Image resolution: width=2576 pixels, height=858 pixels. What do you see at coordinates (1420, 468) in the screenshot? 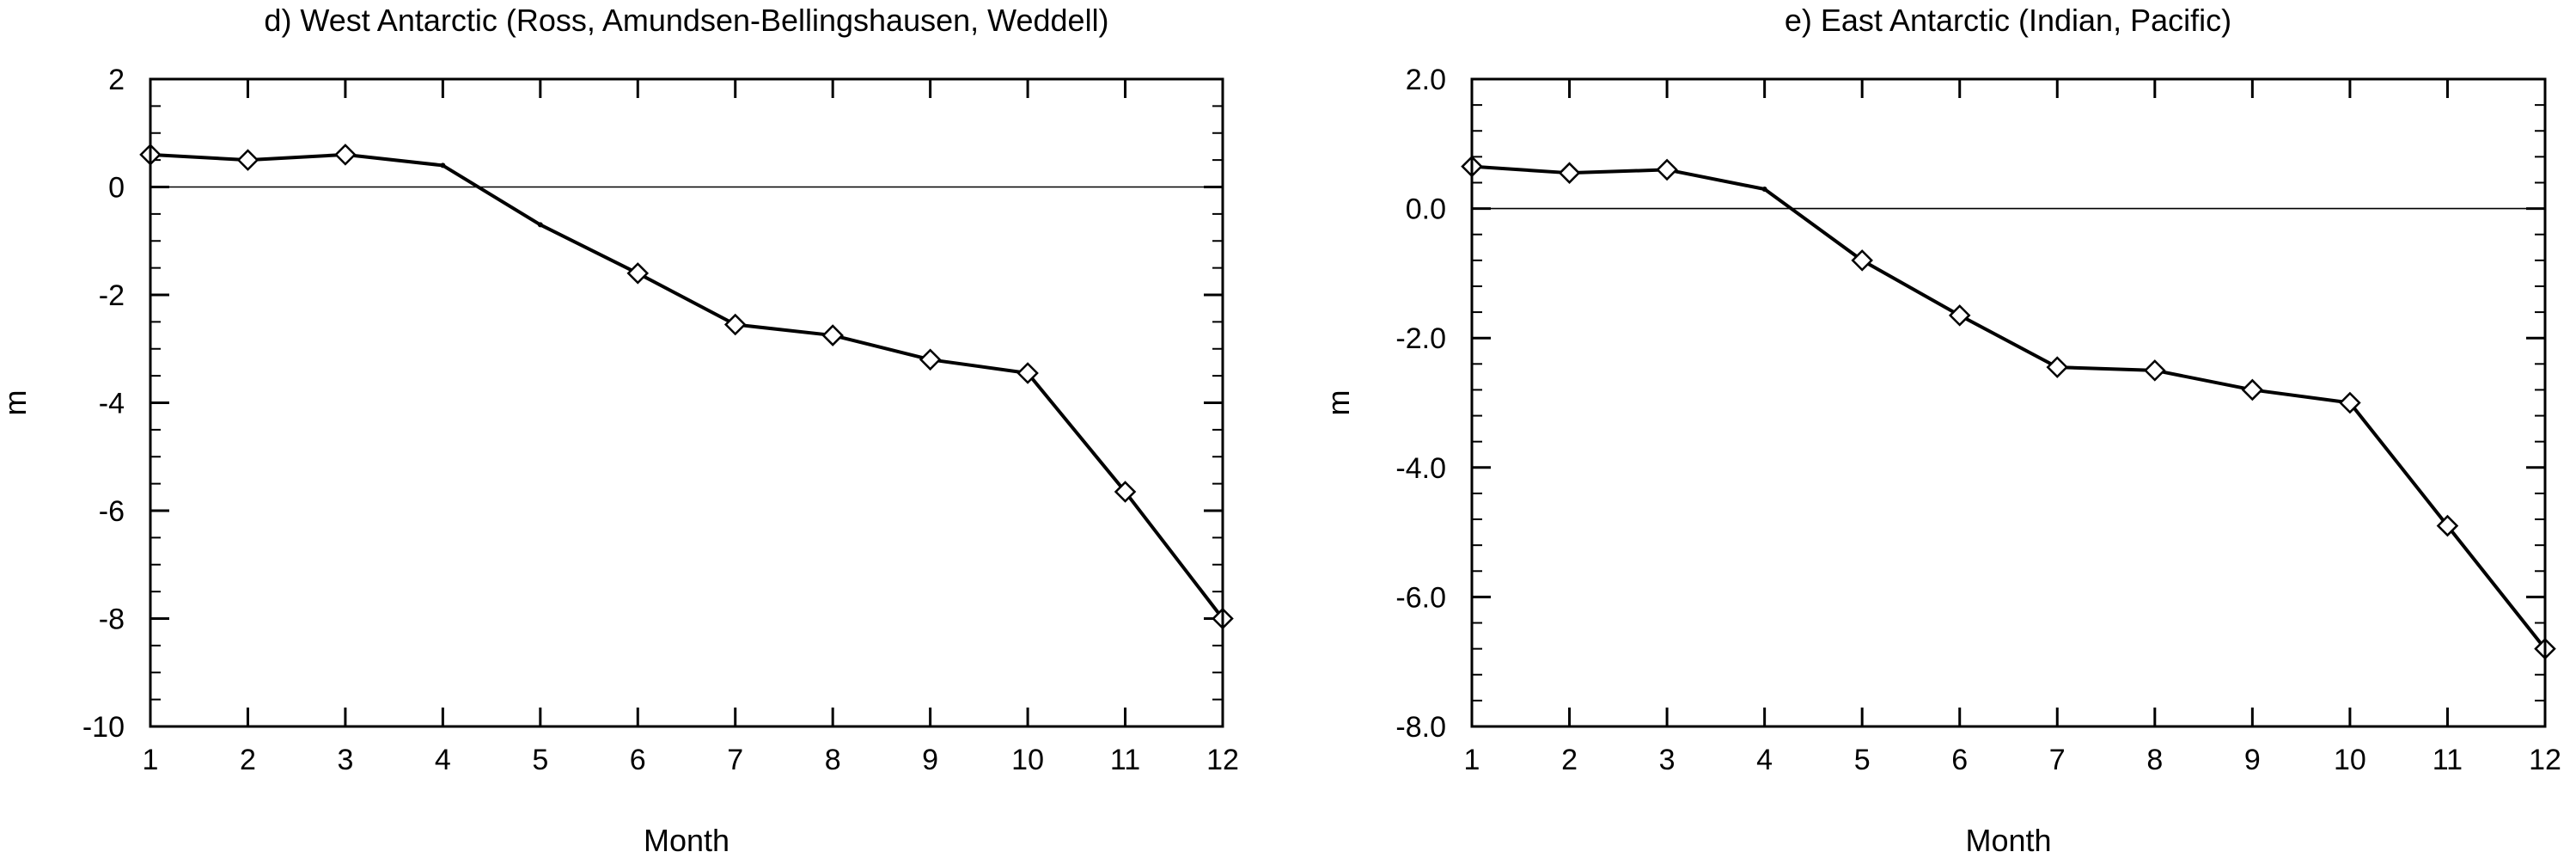
I see `y-tick-label: -4.0` at bounding box center [1420, 468].